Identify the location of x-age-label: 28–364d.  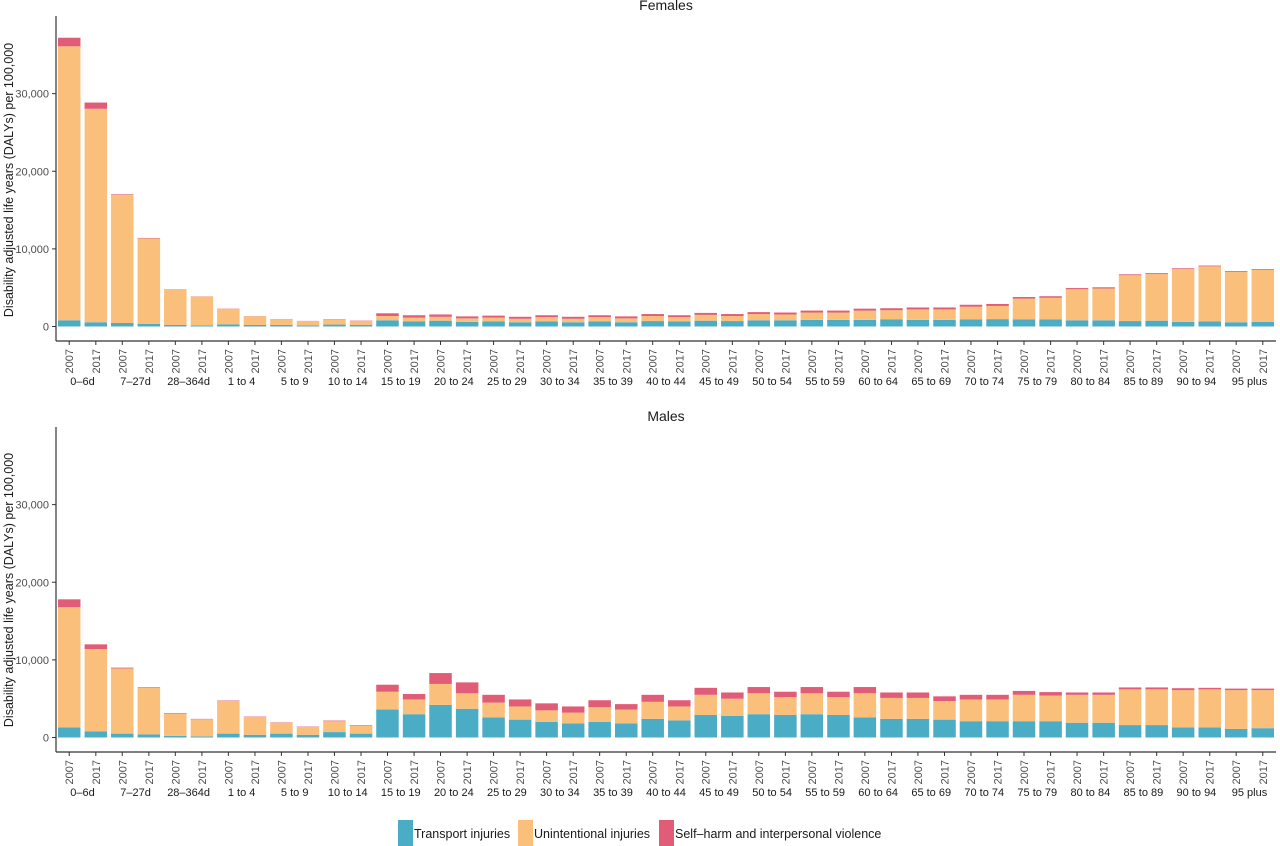
(188, 382).